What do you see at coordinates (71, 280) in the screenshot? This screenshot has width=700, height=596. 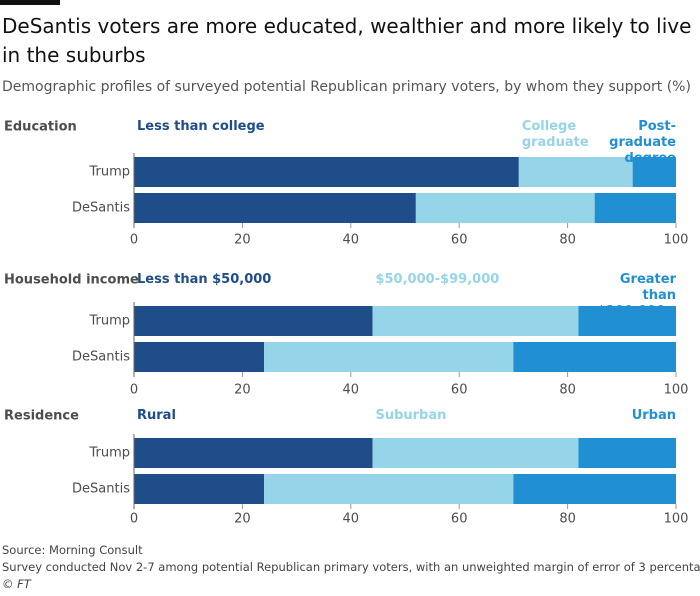 I see `panel-title: Household income` at bounding box center [71, 280].